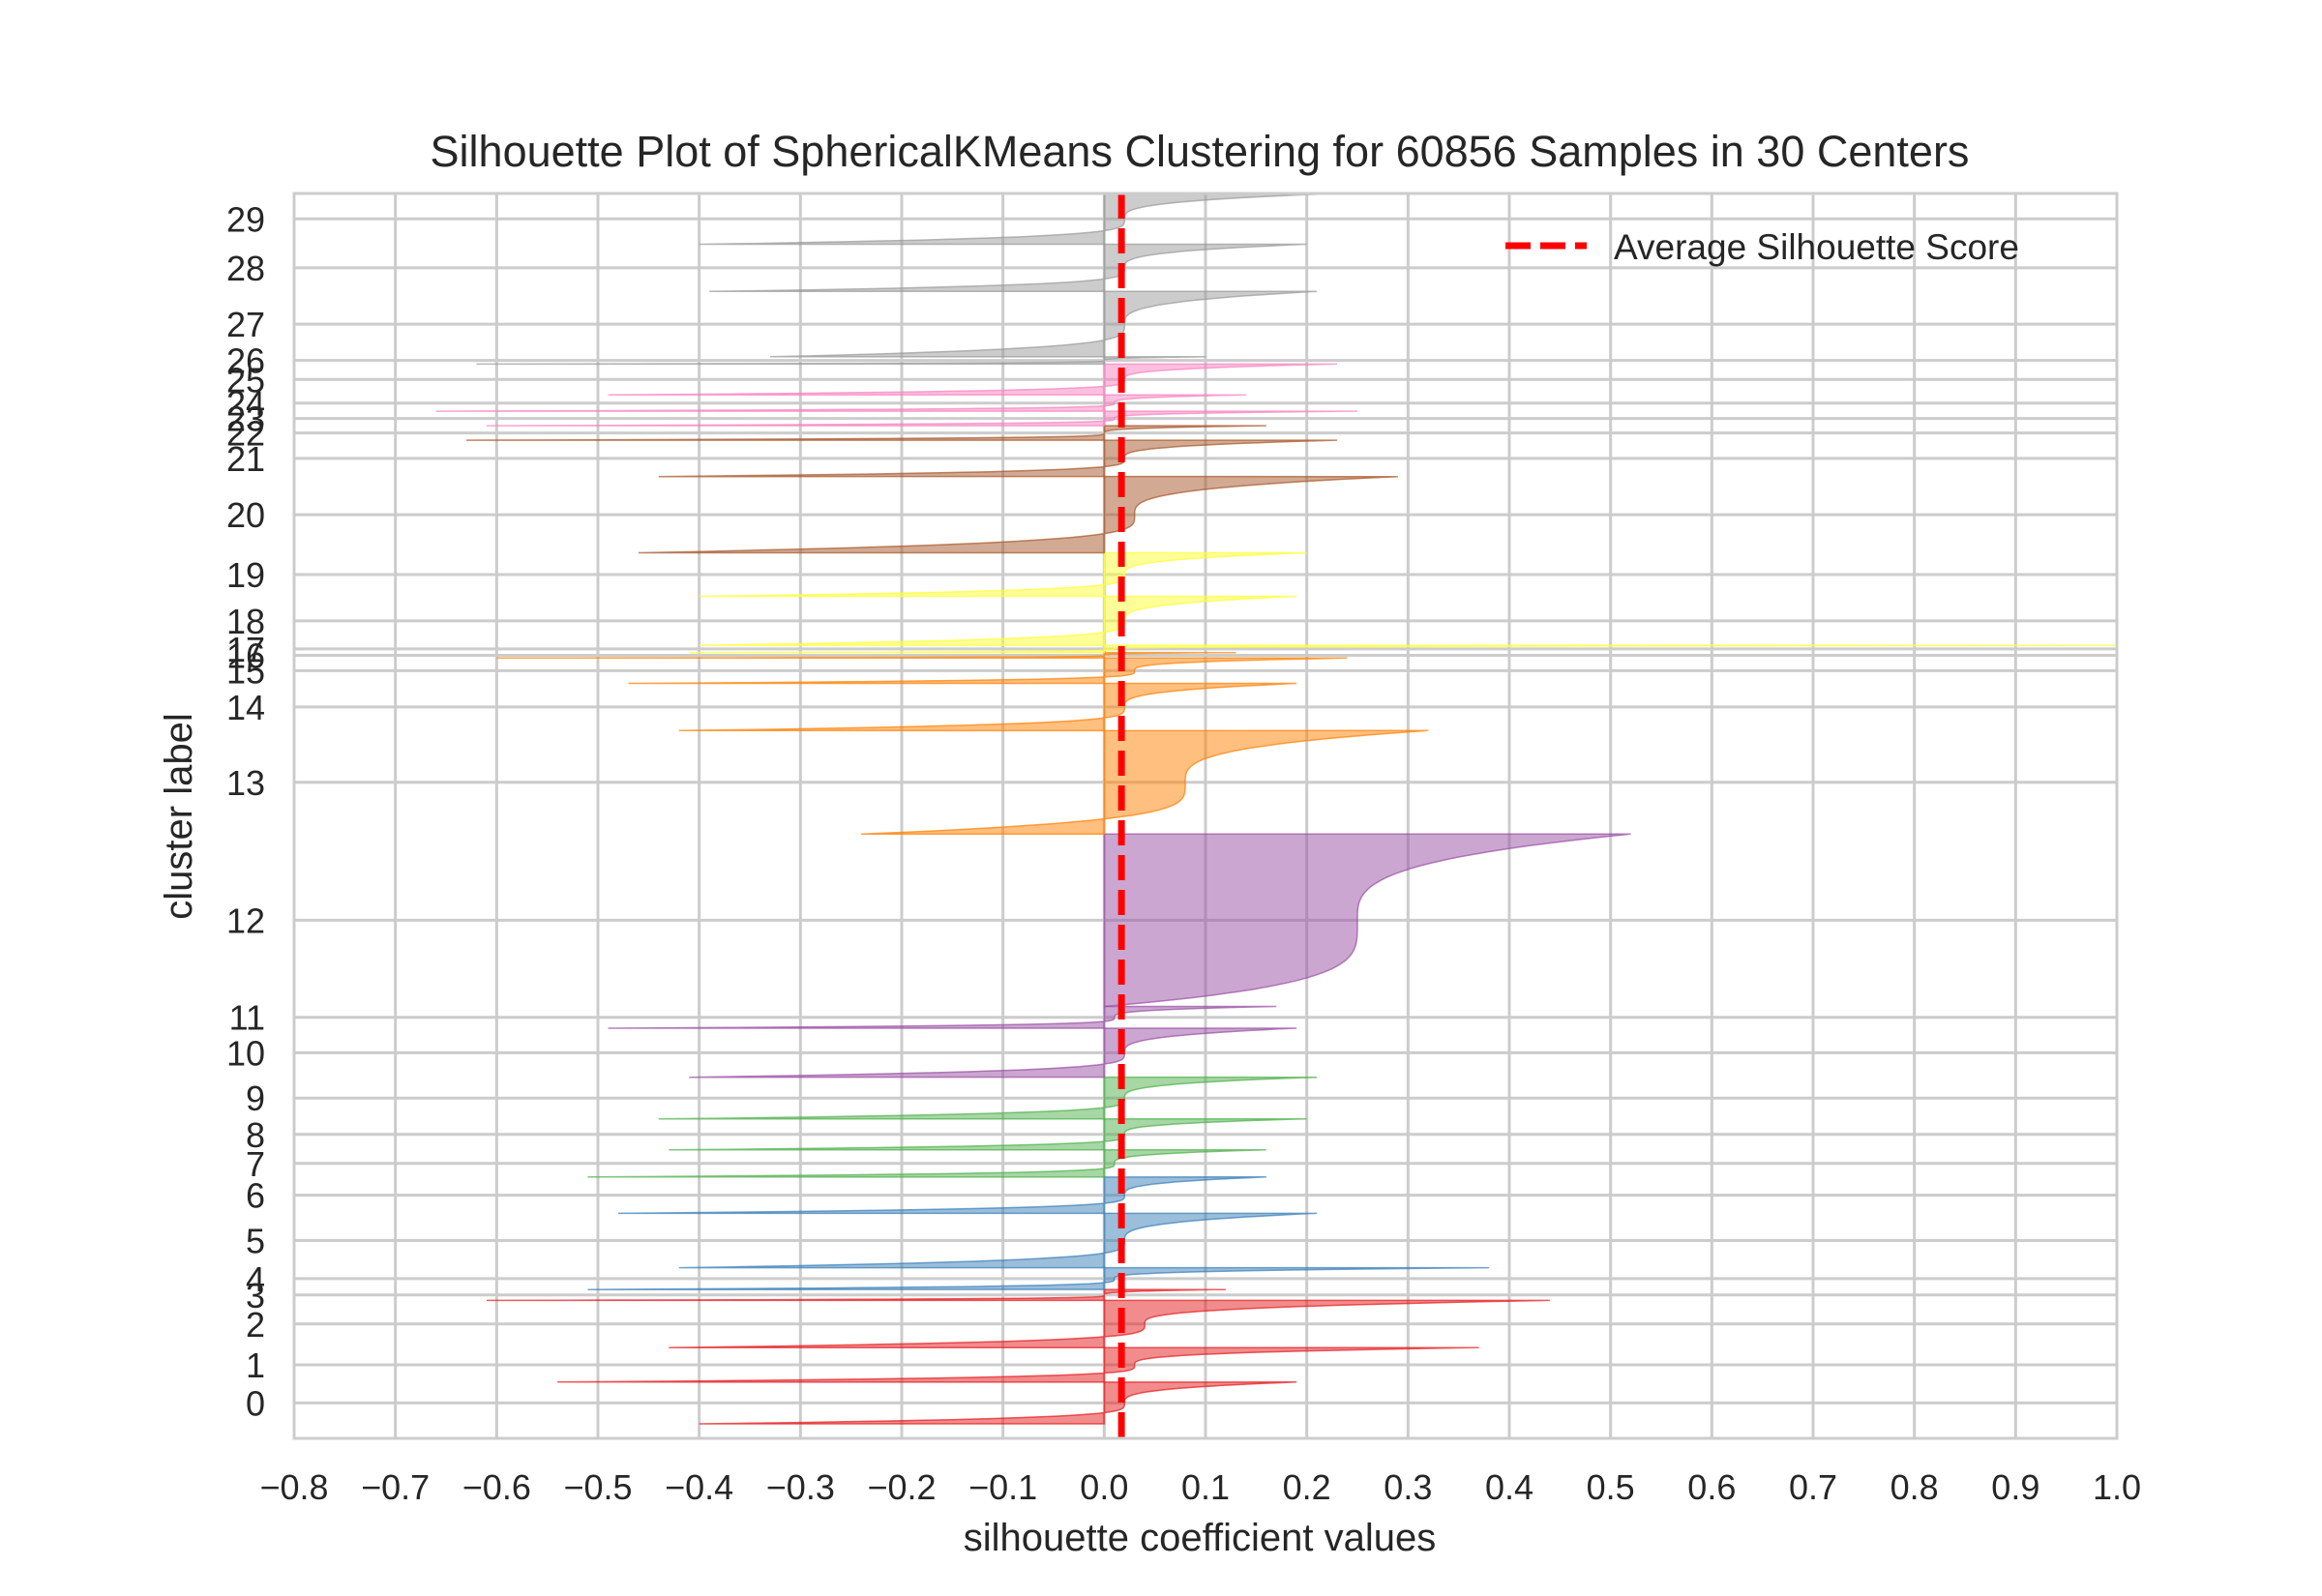 This screenshot has width=2322, height=1596. What do you see at coordinates (1367, 920) in the screenshot?
I see `cluster-12-silhouette` at bounding box center [1367, 920].